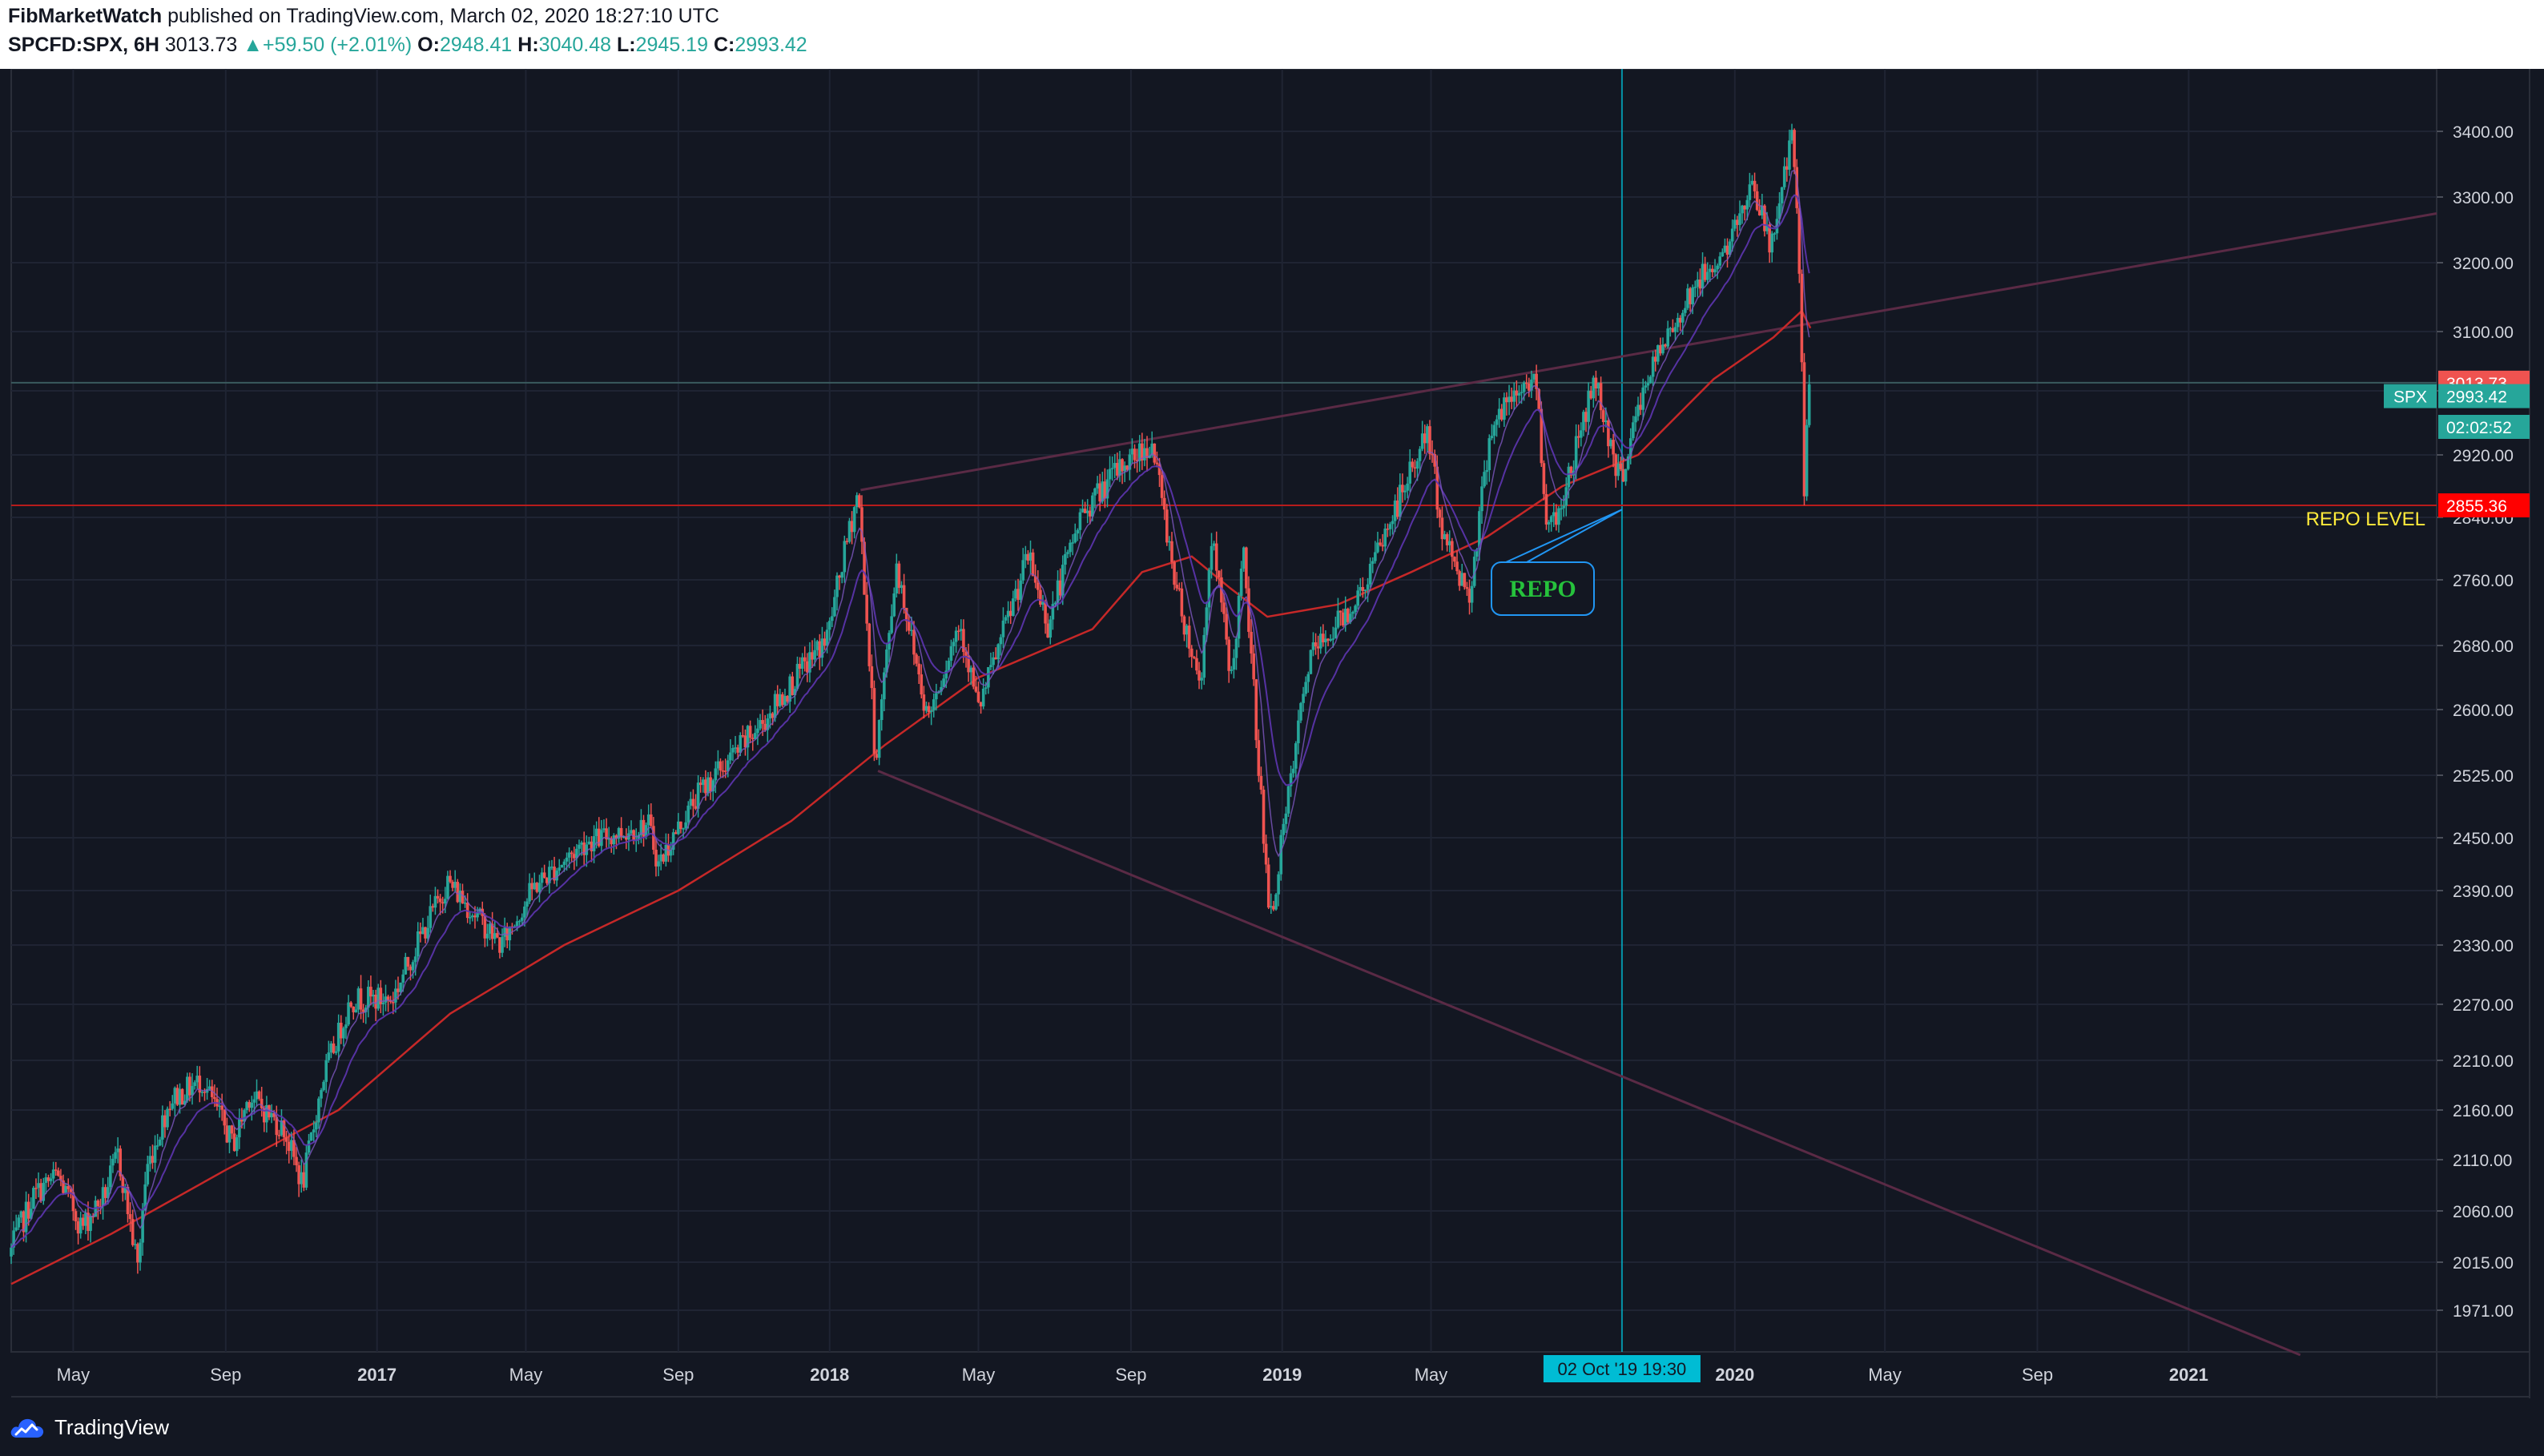 Image resolution: width=2544 pixels, height=1456 pixels. Describe the element at coordinates (2484, 1061) in the screenshot. I see `y-tick-label: 2210.00` at that location.